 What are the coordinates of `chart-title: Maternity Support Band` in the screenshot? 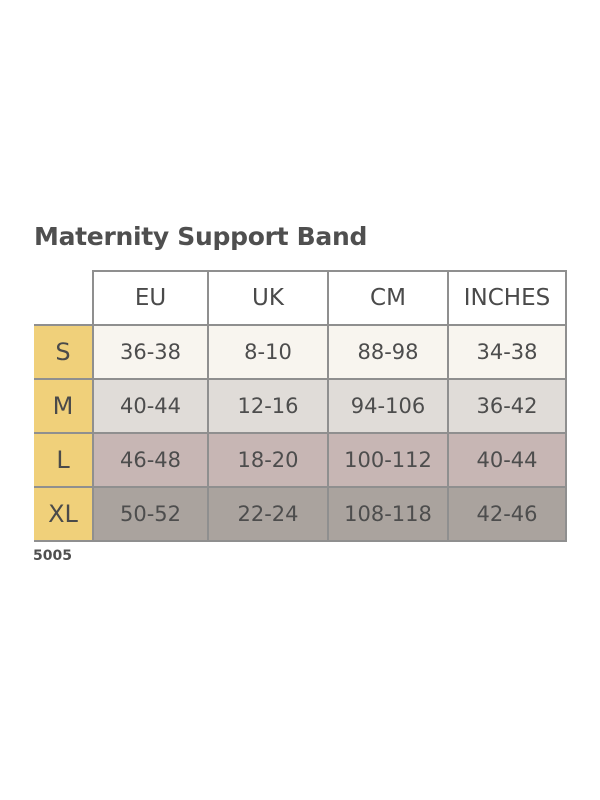 It's located at (201, 236).